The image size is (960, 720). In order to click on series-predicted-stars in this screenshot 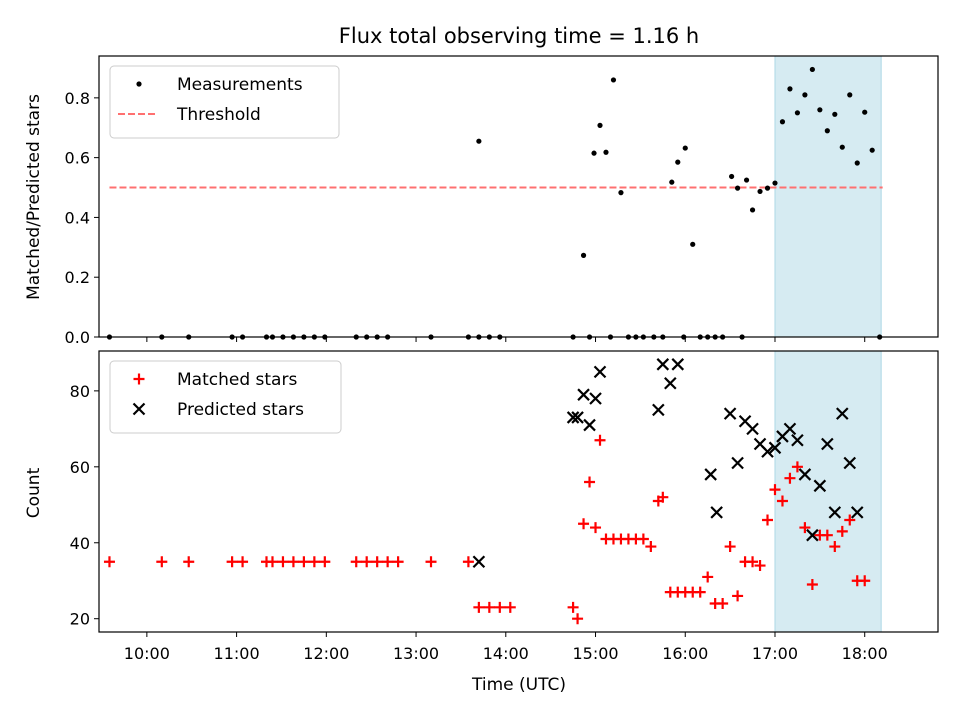, I will do `click(668, 463)`.